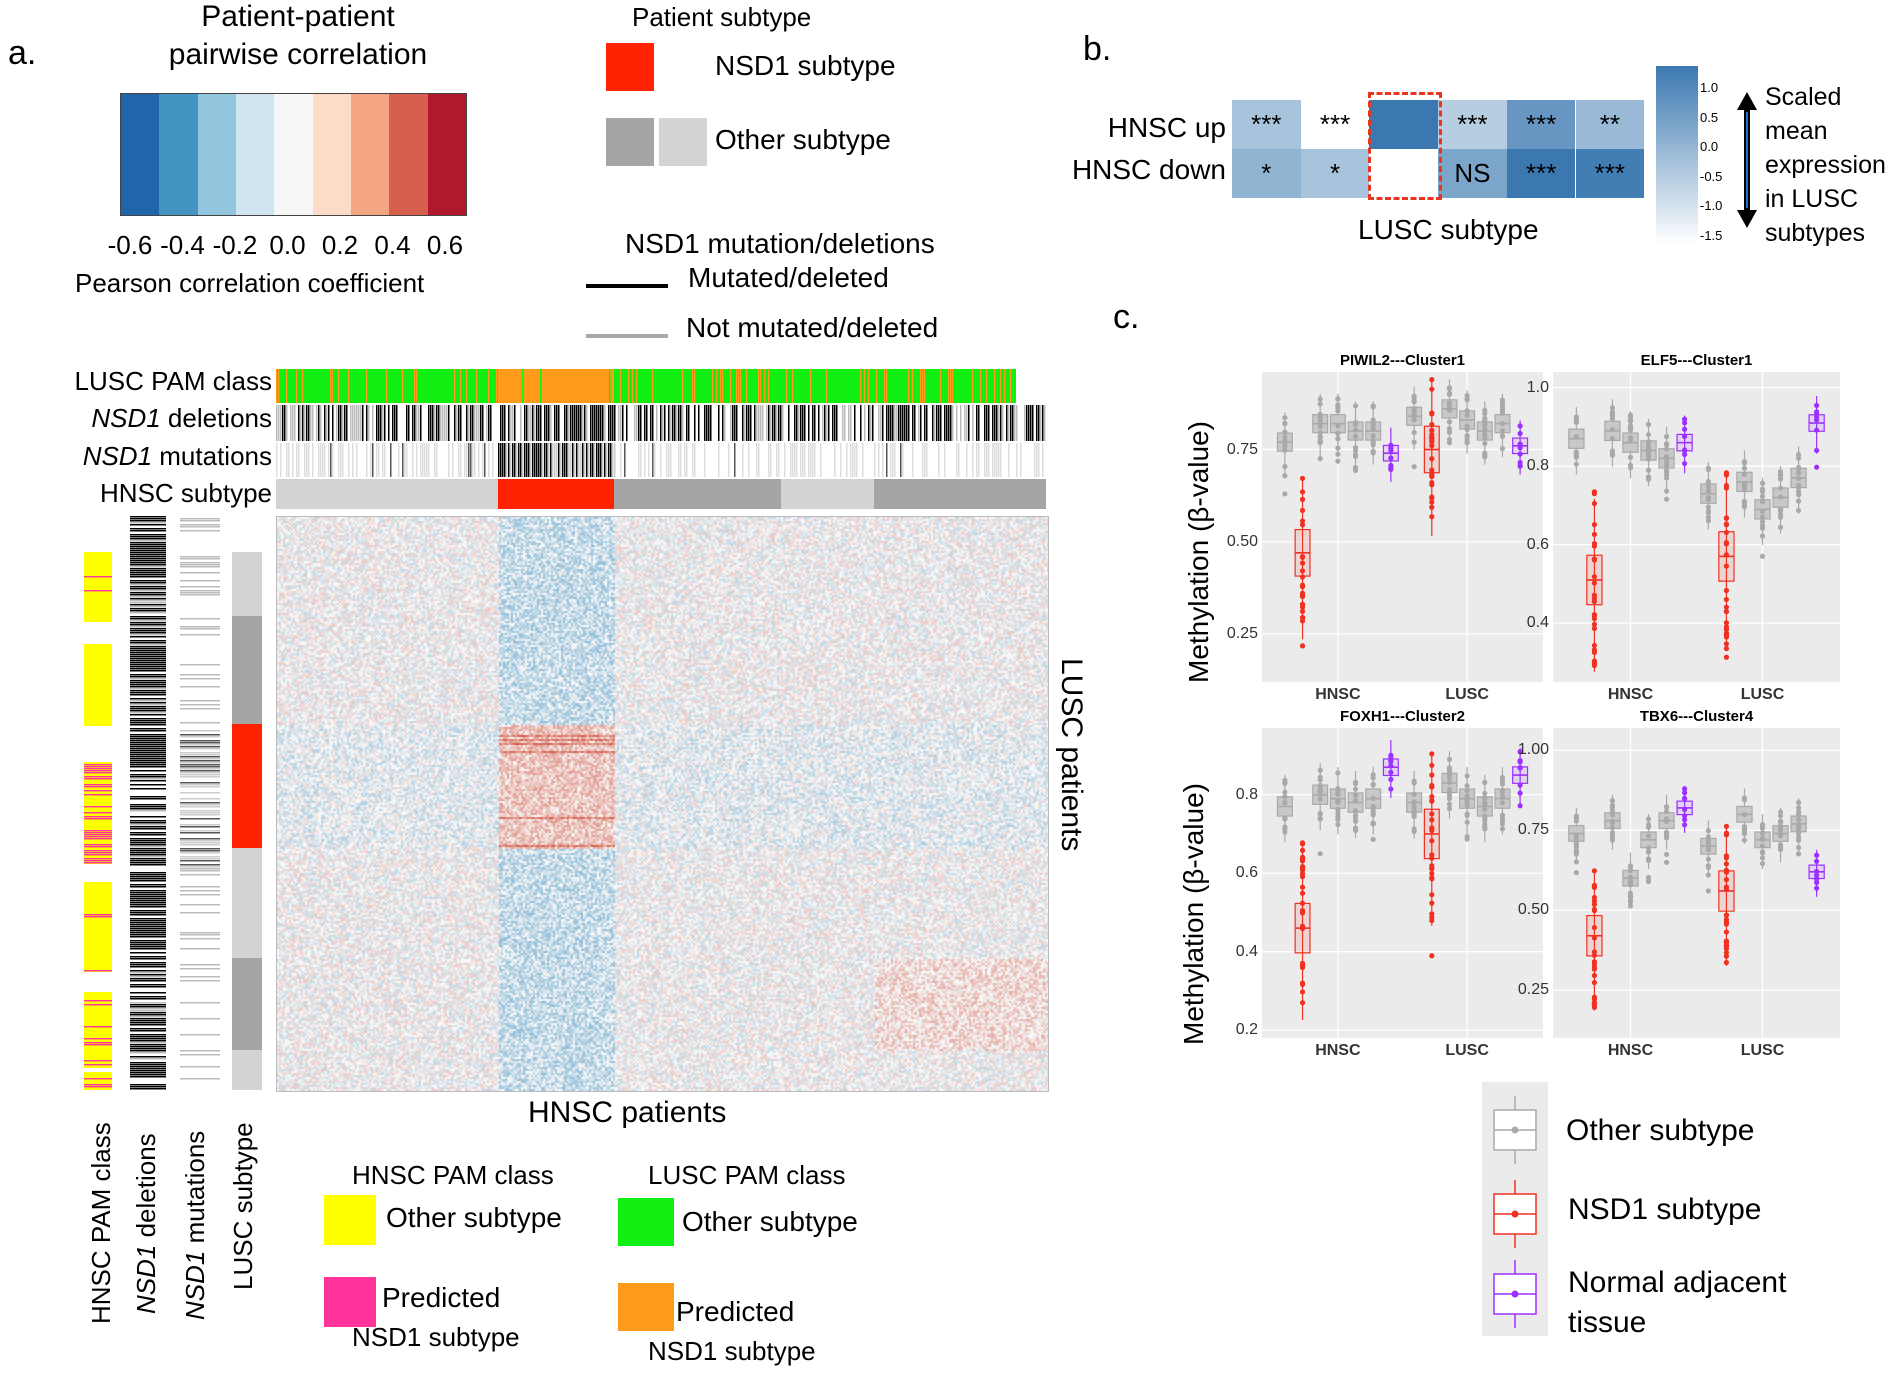 The image size is (1900, 1374). What do you see at coordinates (1404, 173) in the screenshot?
I see `expression-cell` at bounding box center [1404, 173].